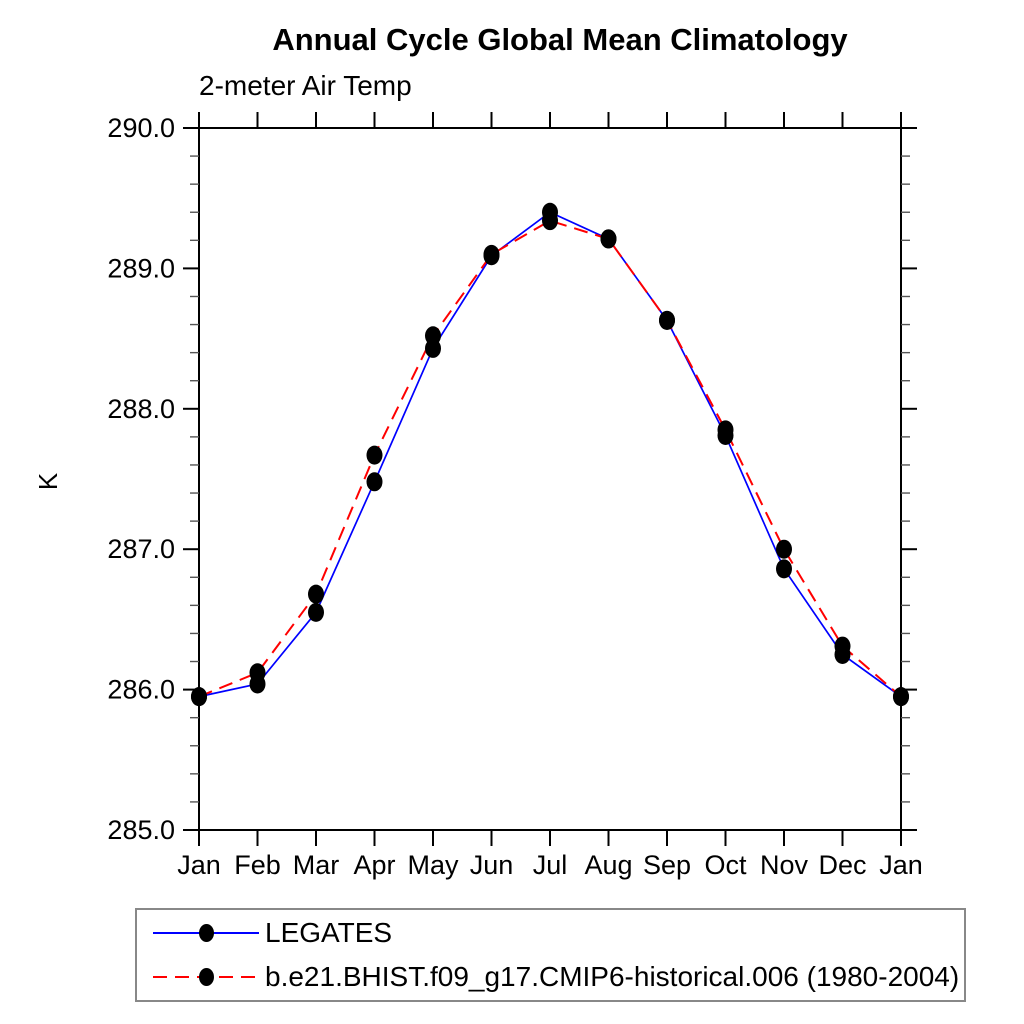  What do you see at coordinates (141, 549) in the screenshot?
I see `y-tick-label: 287.0` at bounding box center [141, 549].